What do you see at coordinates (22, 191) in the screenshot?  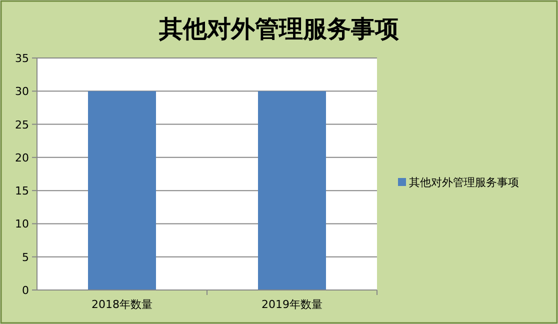 I see `y-tick-label: 15` at bounding box center [22, 191].